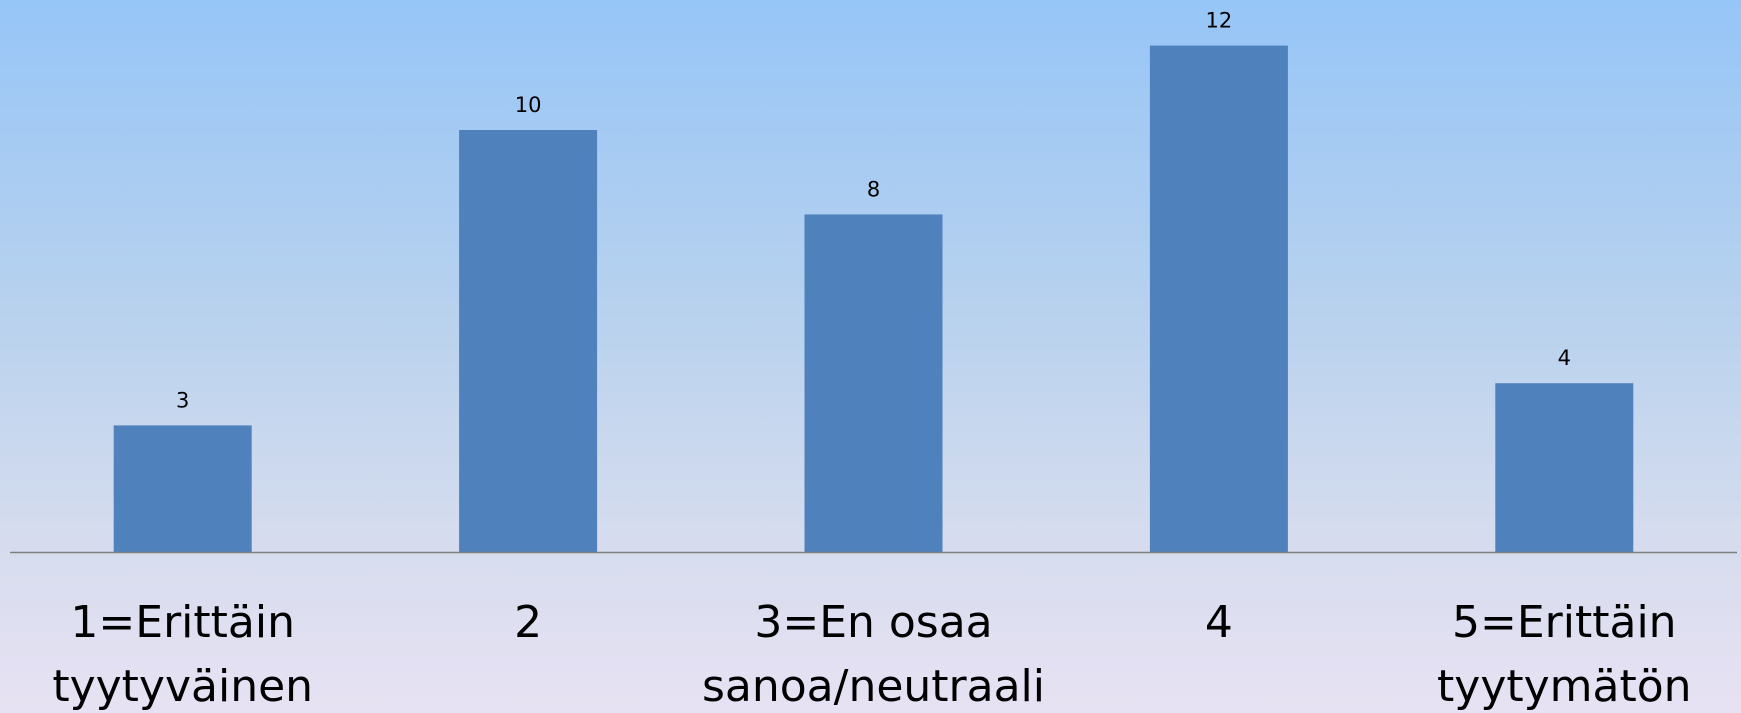 This screenshot has height=713, width=1741. What do you see at coordinates (528, 622) in the screenshot?
I see `category-label-2-line-1: 2` at bounding box center [528, 622].